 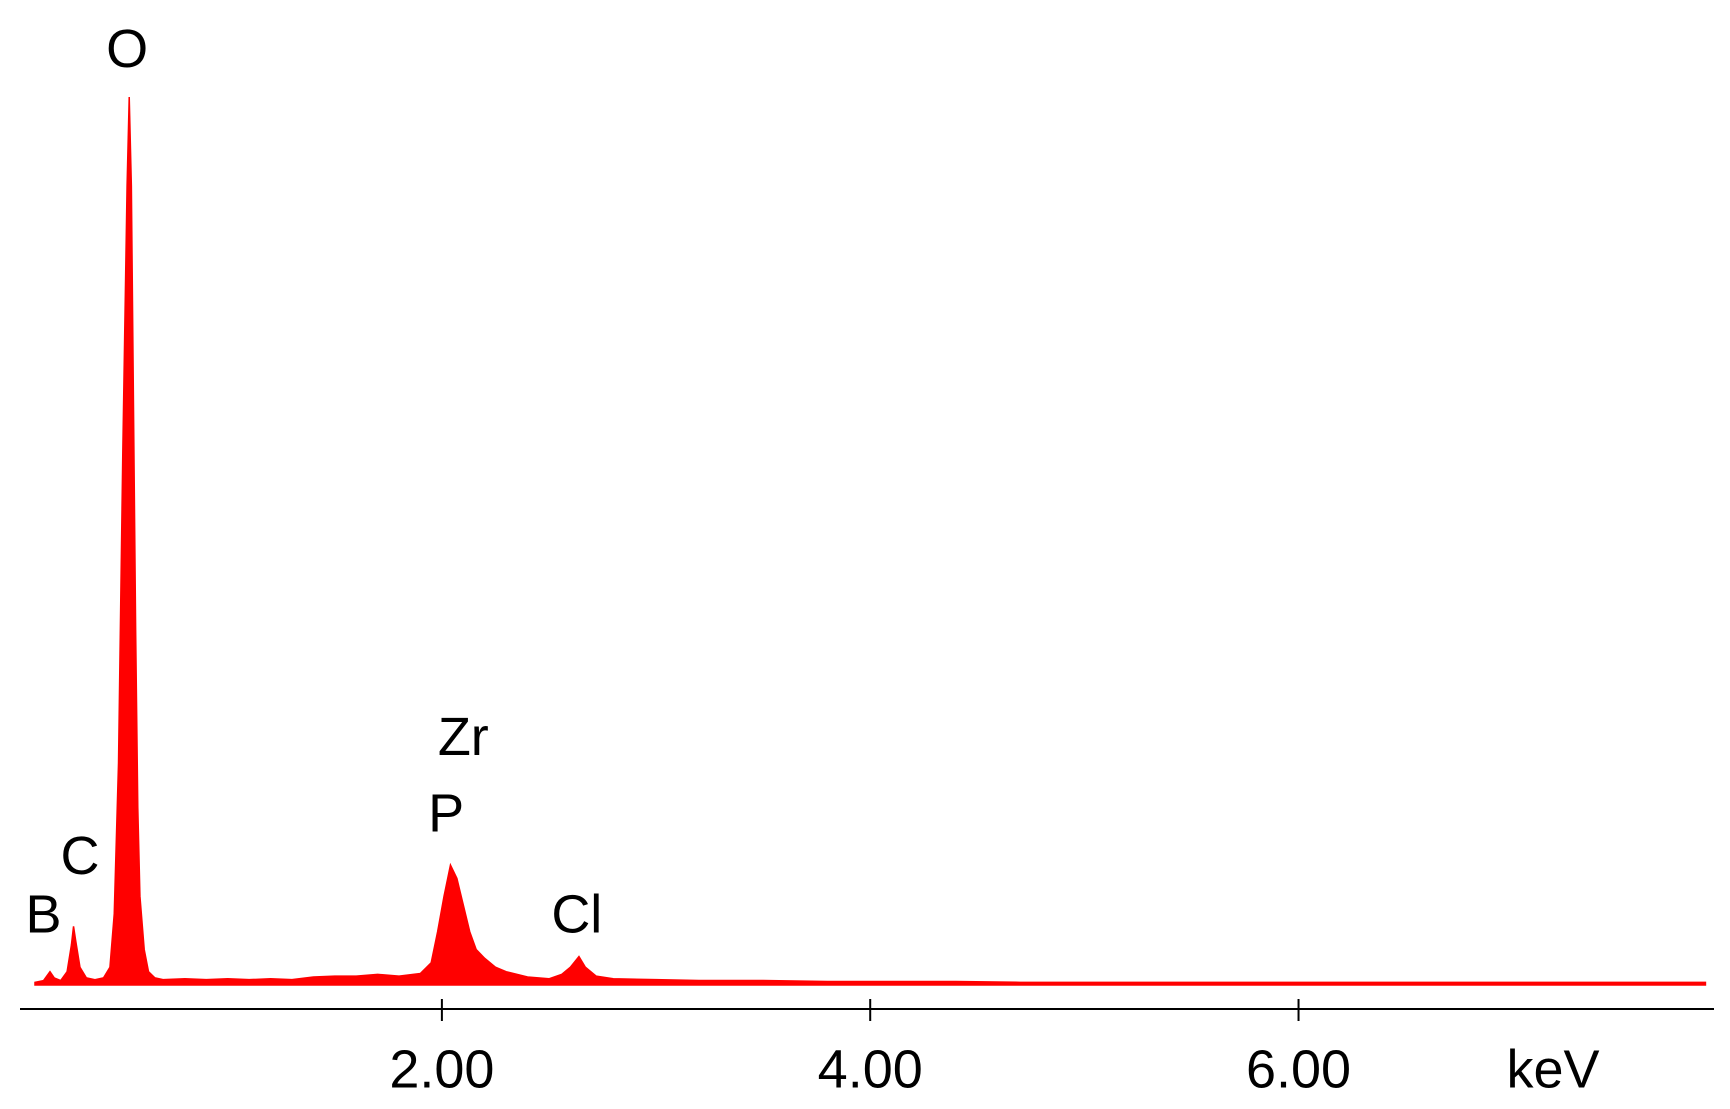 I want to click on peak-label: P, so click(x=446, y=813).